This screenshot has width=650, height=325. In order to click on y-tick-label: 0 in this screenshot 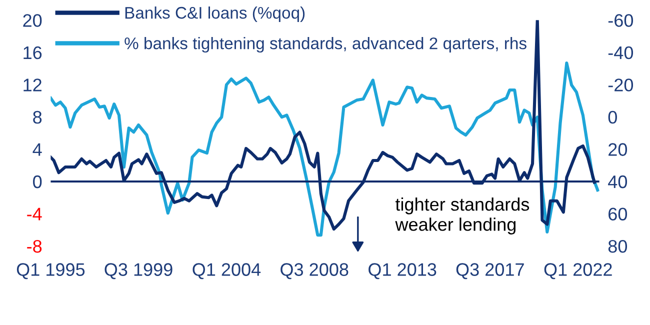, I will do `click(37, 181)`.